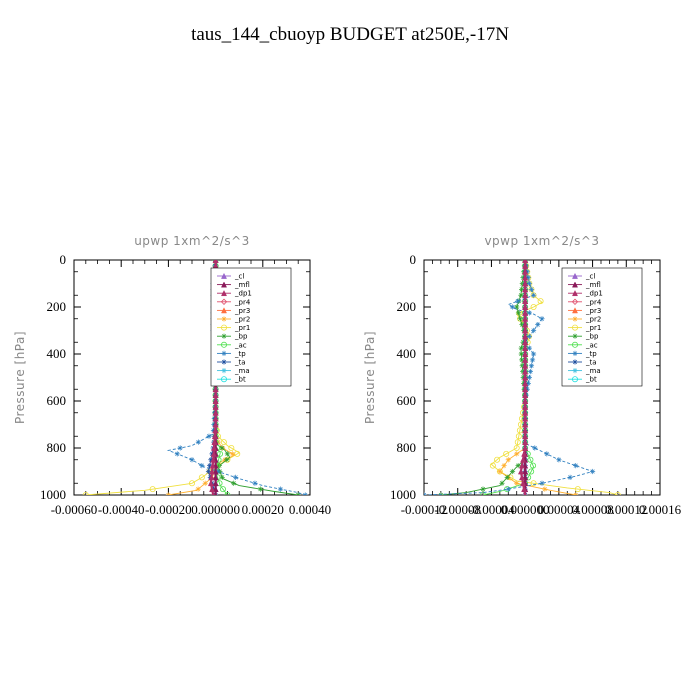  I want to click on legend-label: _pr1, so click(242, 328).